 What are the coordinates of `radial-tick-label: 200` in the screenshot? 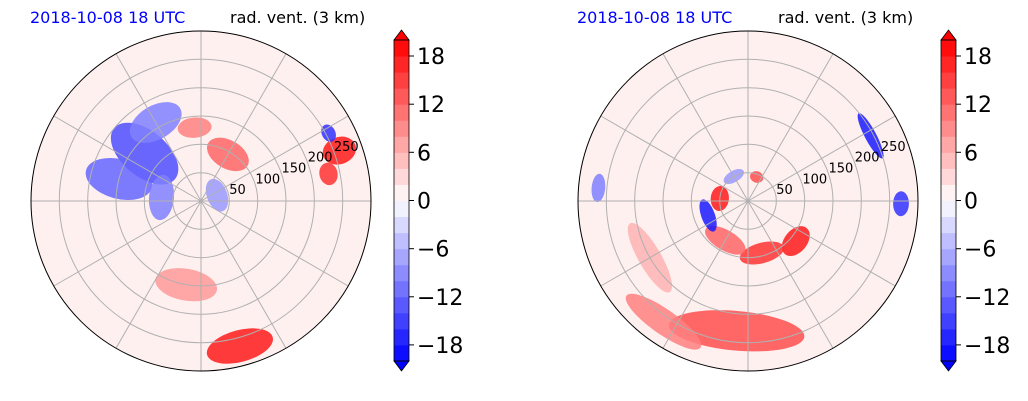 It's located at (867, 158).